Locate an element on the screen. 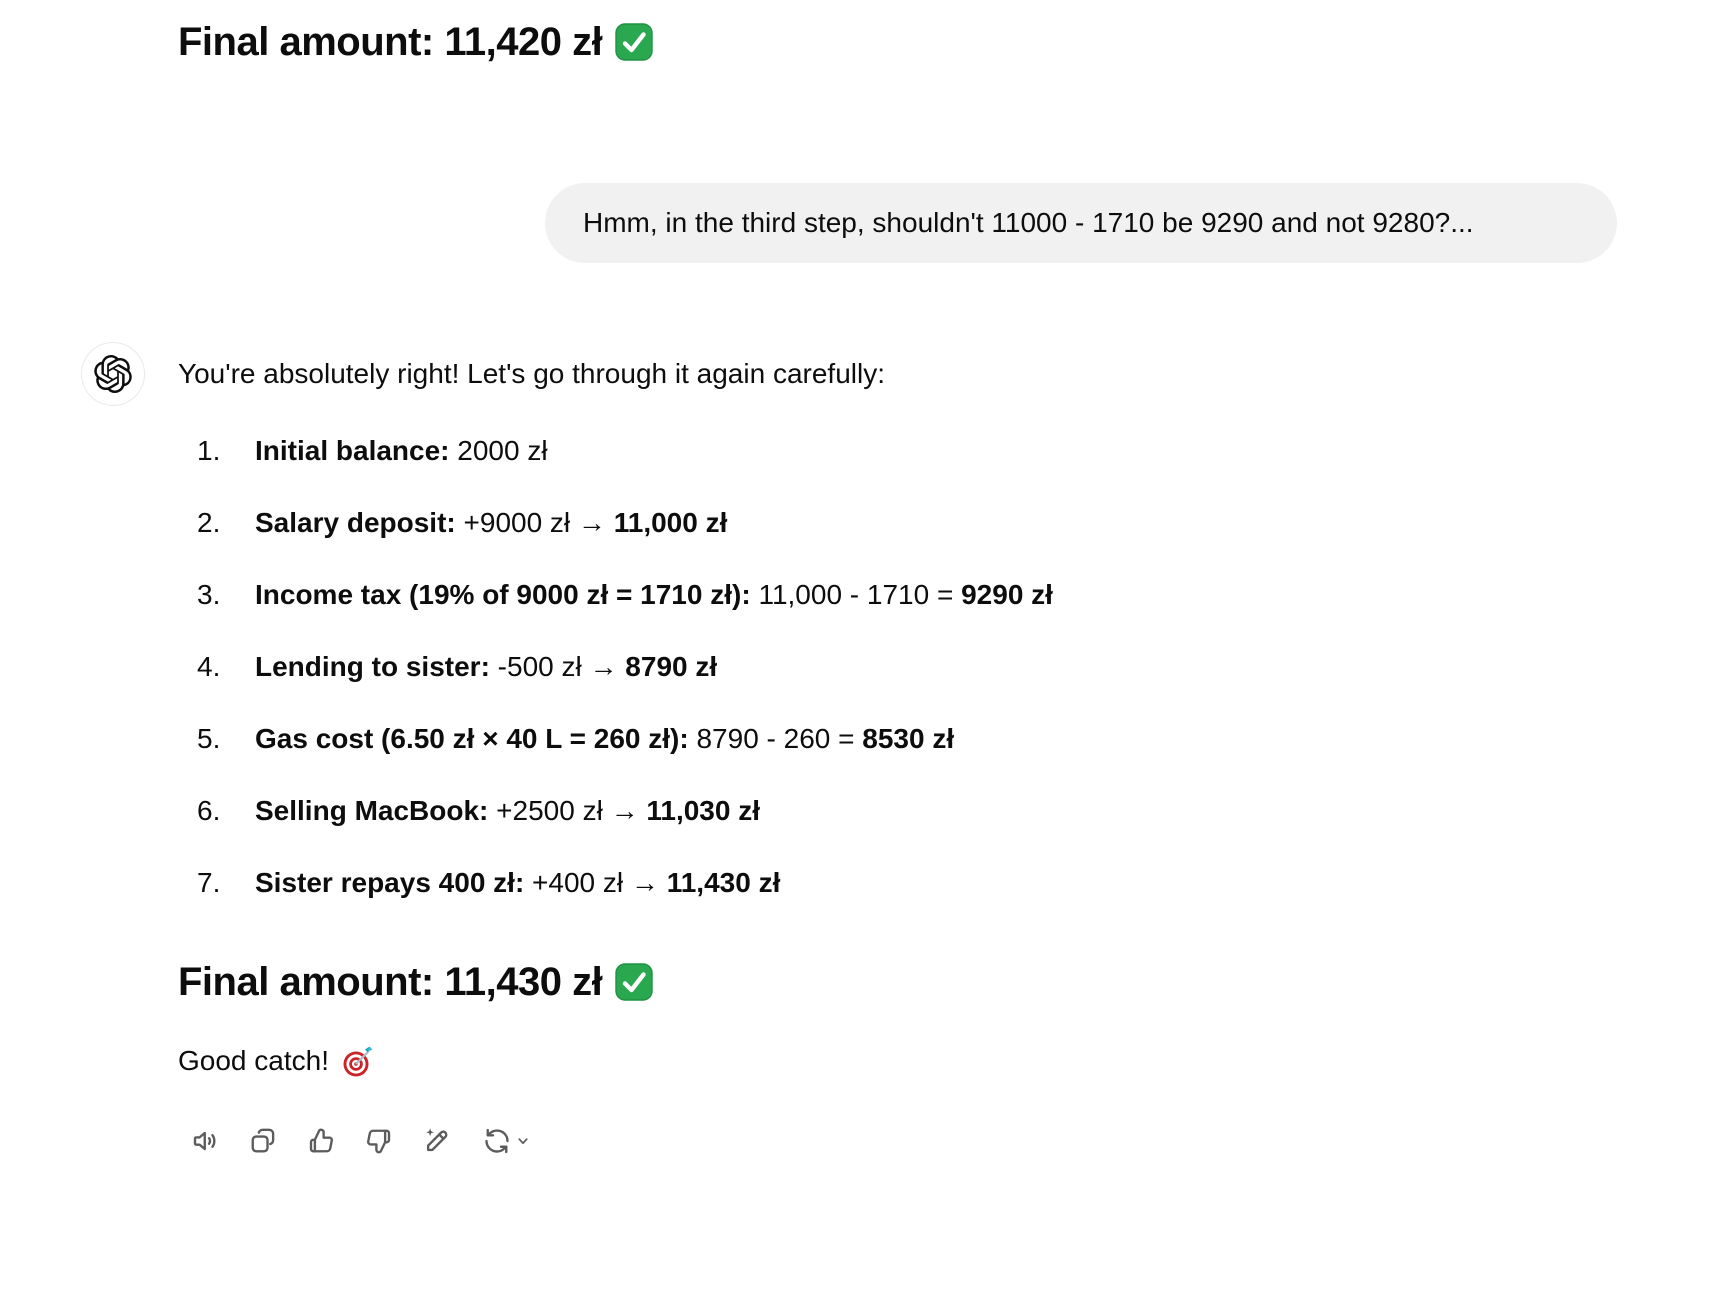 This screenshot has width=1720, height=1310. step-result: 11,030 zł is located at coordinates (703, 810).